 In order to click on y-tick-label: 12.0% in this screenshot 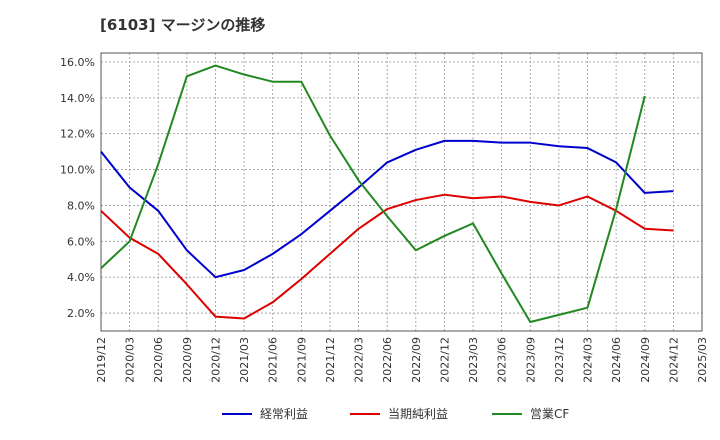, I will do `click(77, 134)`.